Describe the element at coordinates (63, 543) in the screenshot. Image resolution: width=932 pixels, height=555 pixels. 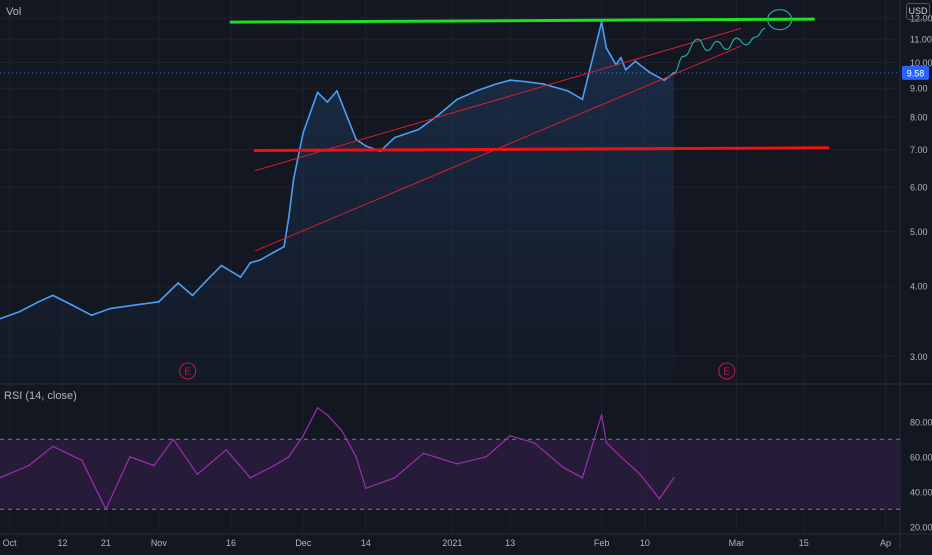
I see `time-tick-label: 12` at that location.